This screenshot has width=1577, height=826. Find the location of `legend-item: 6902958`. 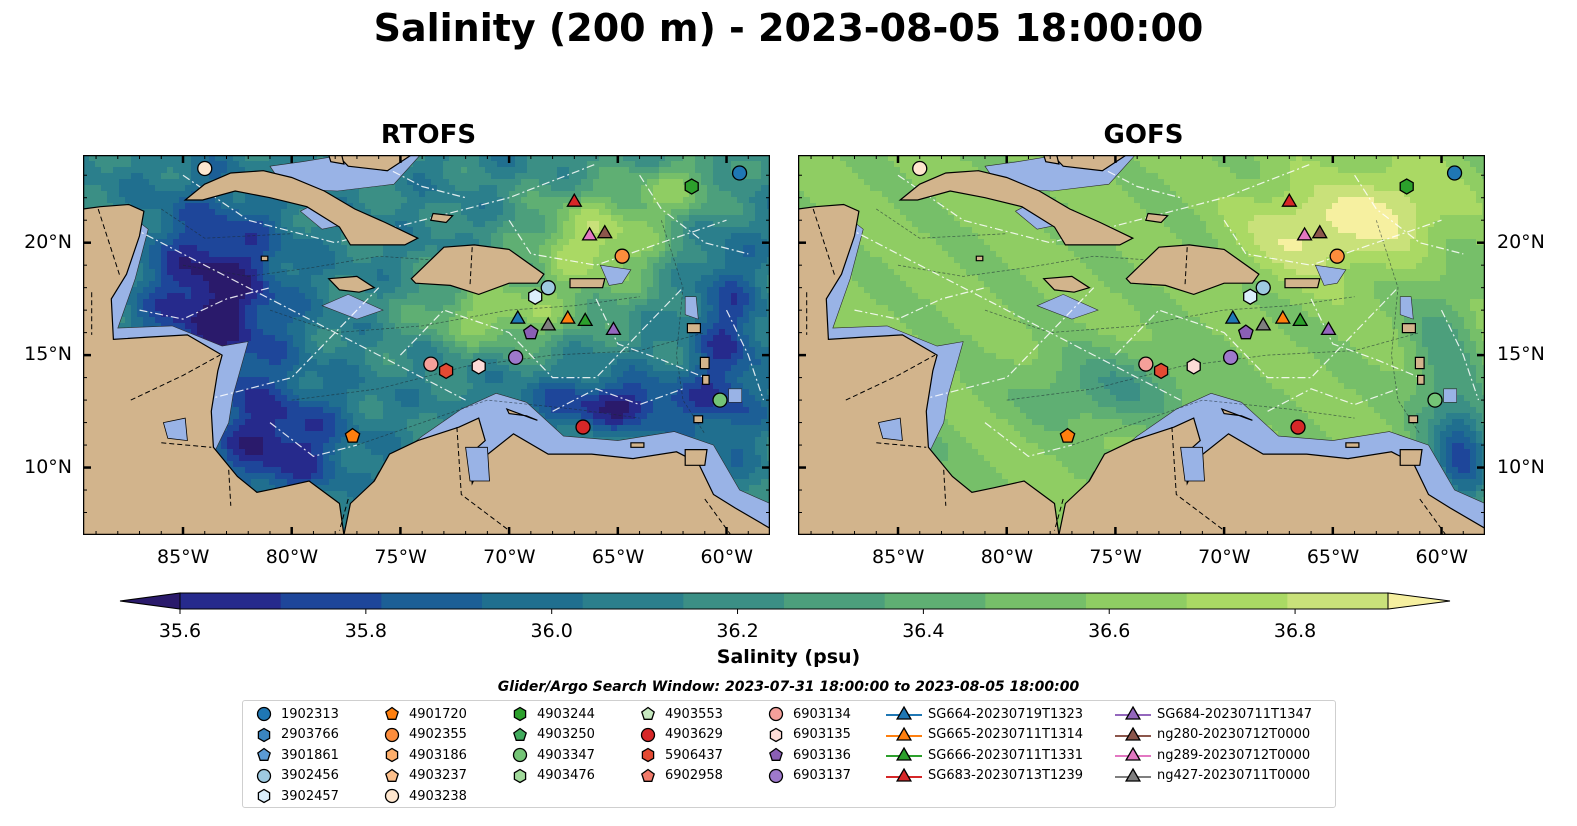

legend-item: 6902958 is located at coordinates (680, 776).